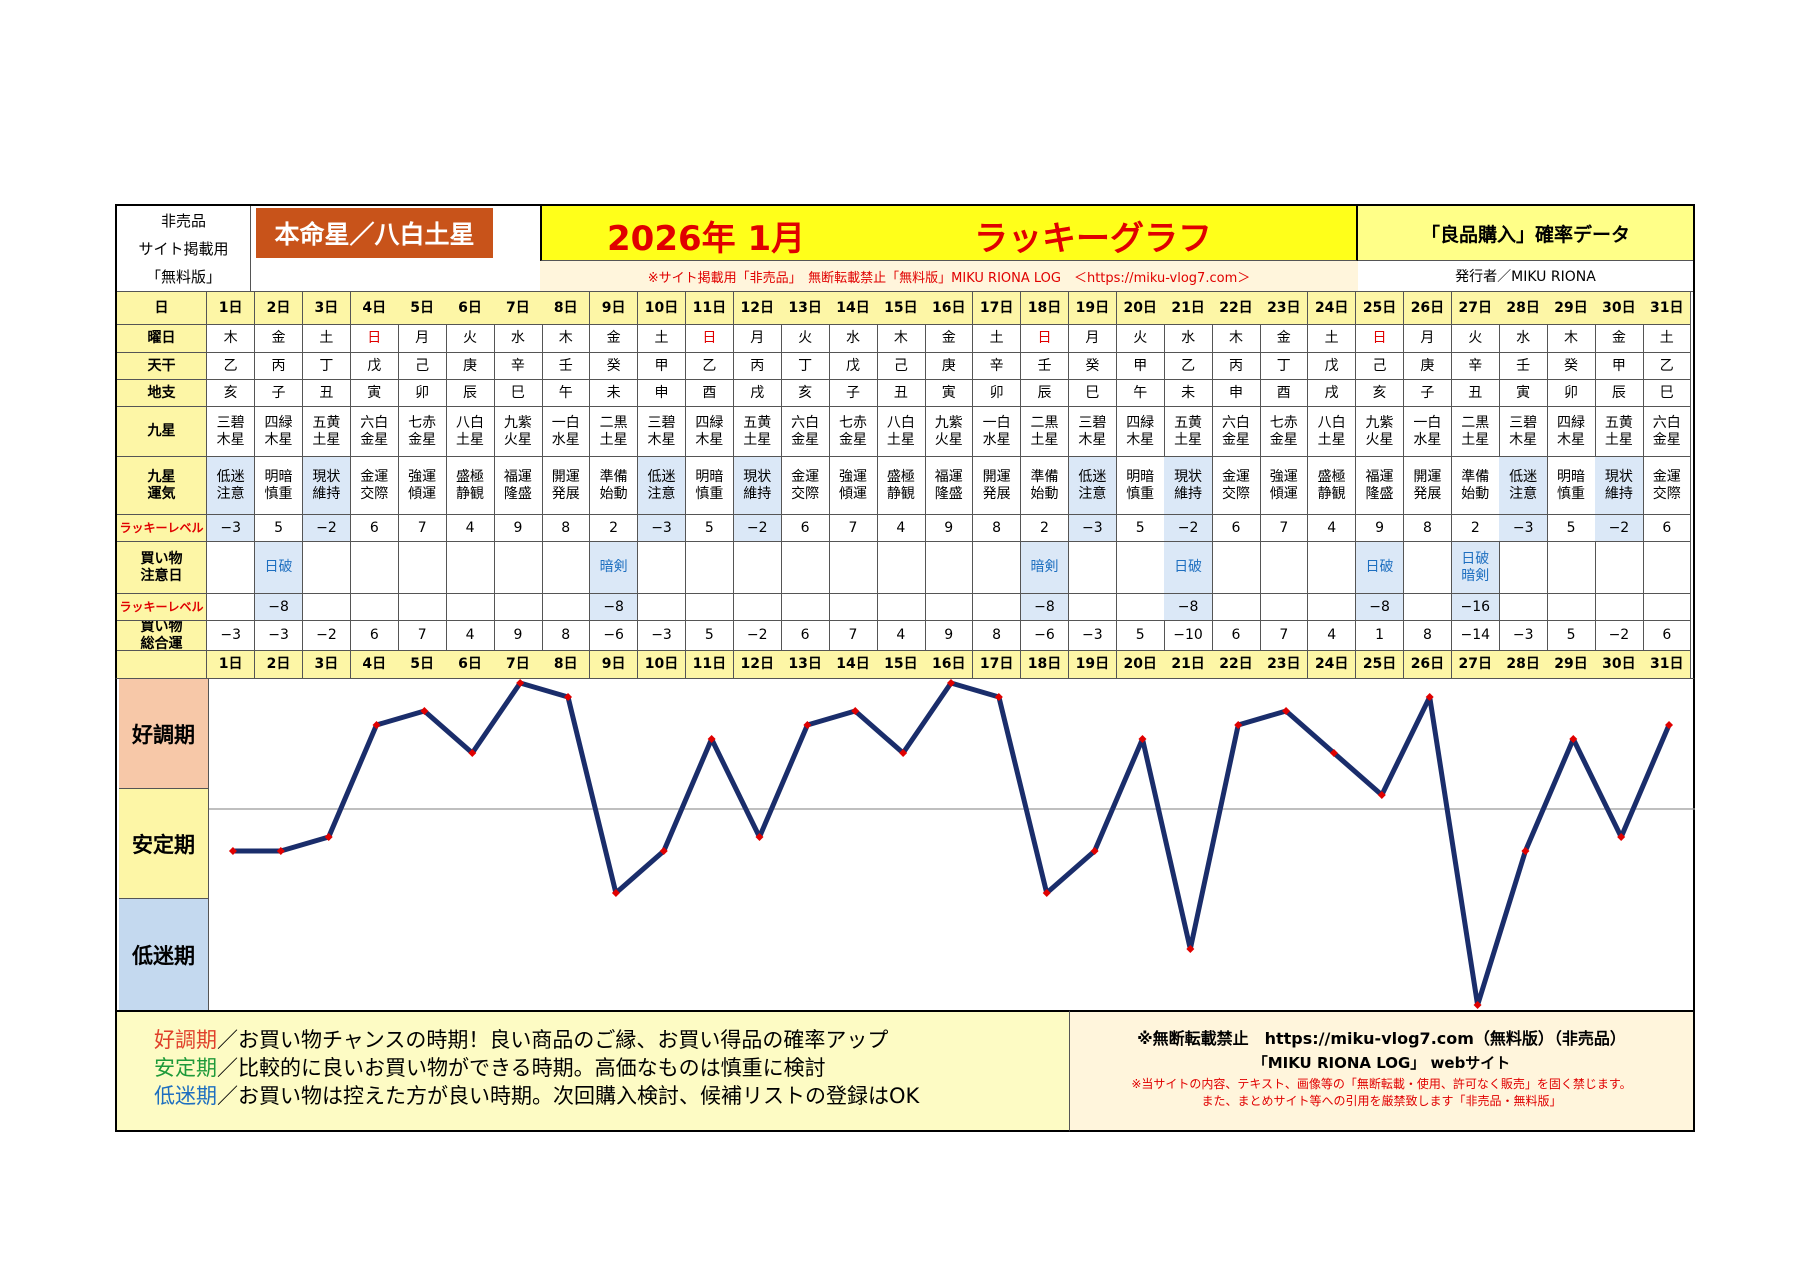 The width and height of the screenshot is (1800, 1272). What do you see at coordinates (1045, 339) in the screenshot?
I see `cell-weekdays-18: 日` at bounding box center [1045, 339].